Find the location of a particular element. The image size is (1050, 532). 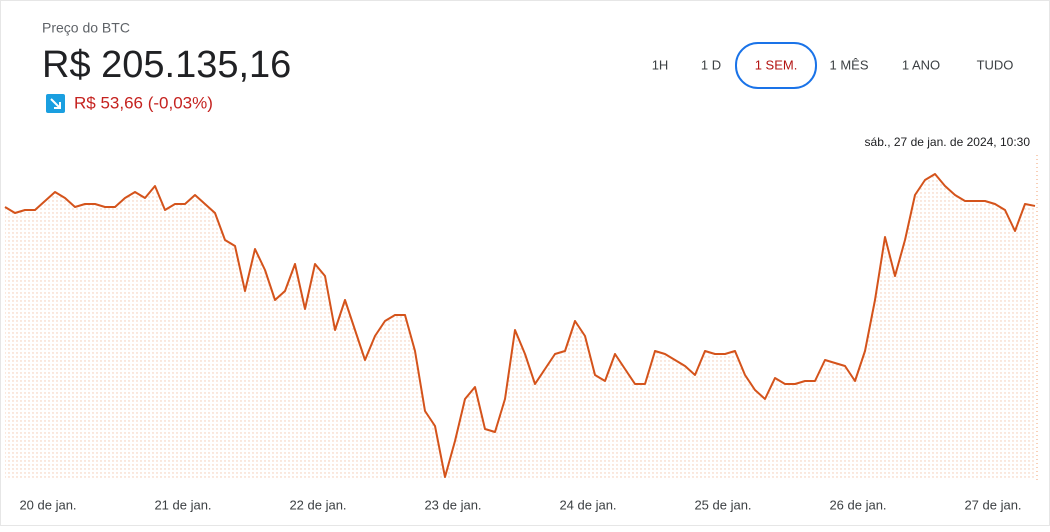

change-arrow is located at coordinates (55, 103).